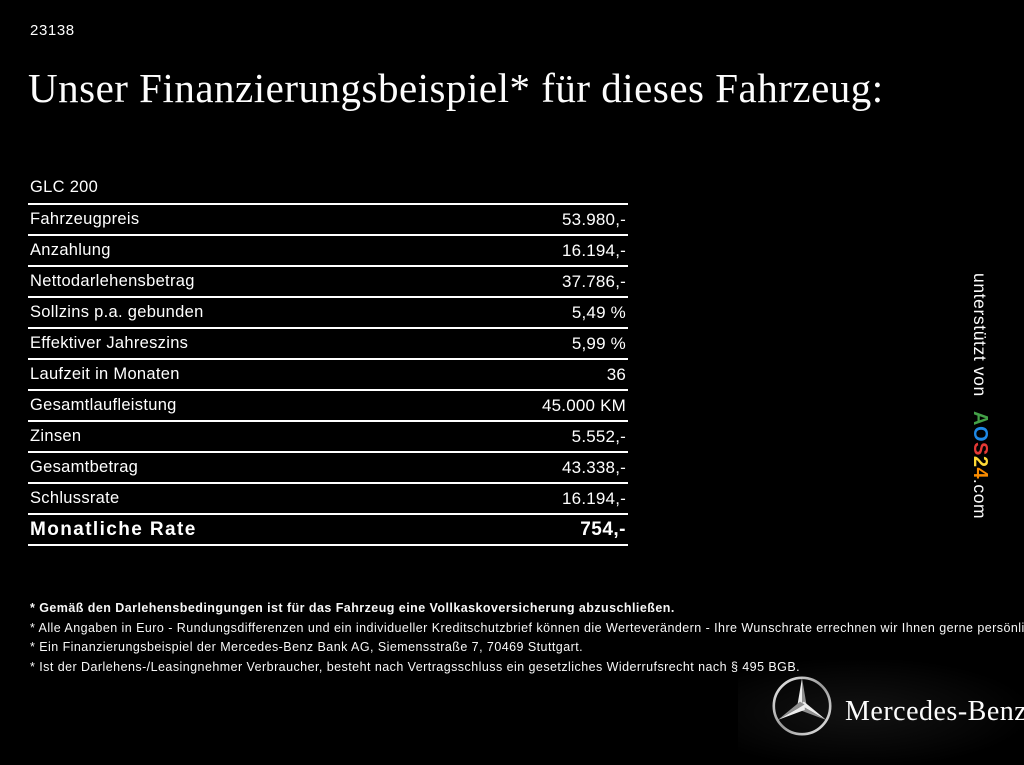 The height and width of the screenshot is (765, 1024). Describe the element at coordinates (56, 436) in the screenshot. I see `row-label: Zinsen` at that location.